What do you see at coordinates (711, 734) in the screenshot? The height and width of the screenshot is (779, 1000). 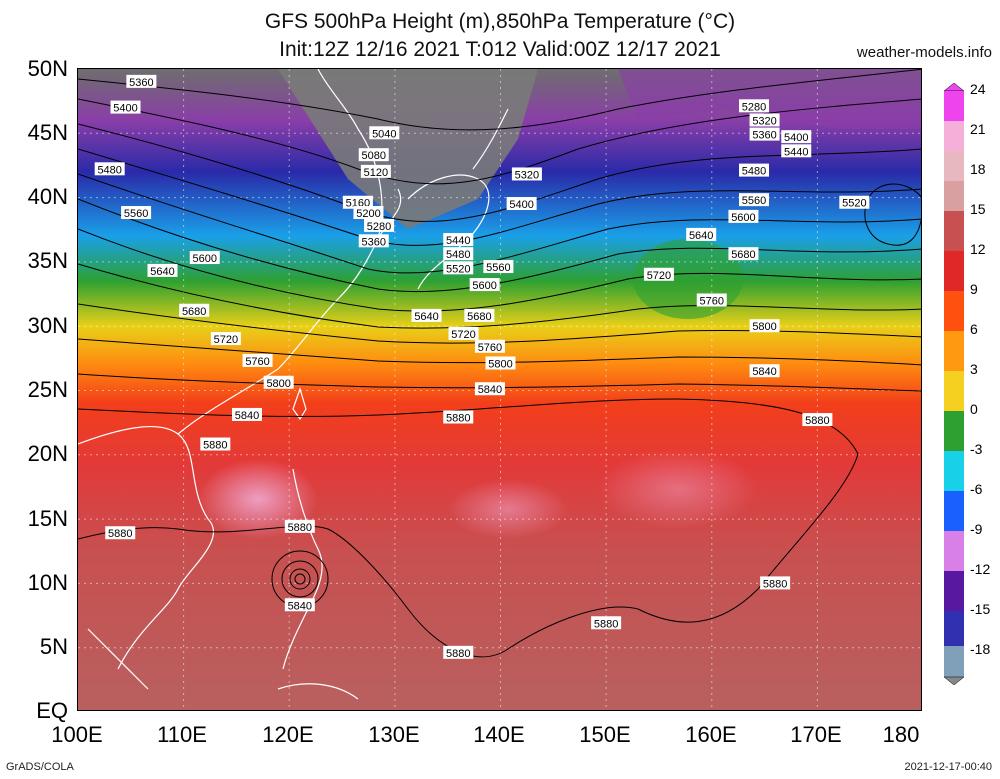 I see `lon-label: 160E` at bounding box center [711, 734].